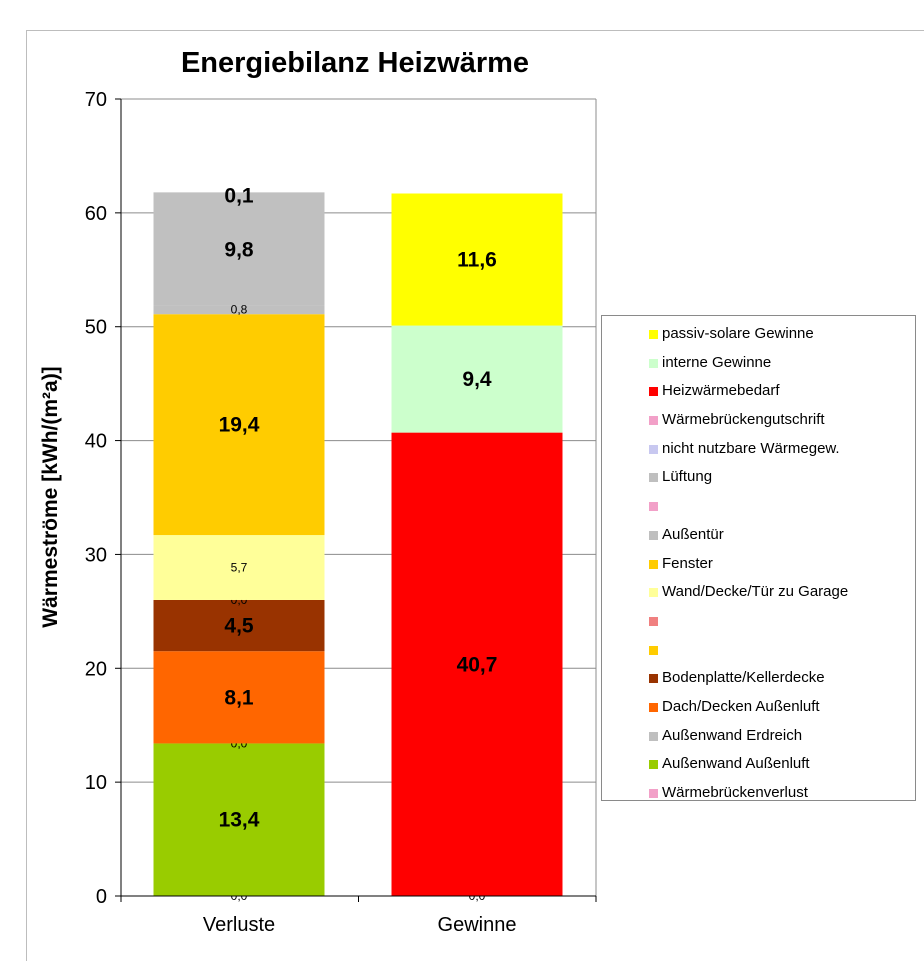 Image resolution: width=924 pixels, height=961 pixels. I want to click on legend-entry: Außenwand Außenluft, so click(758, 764).